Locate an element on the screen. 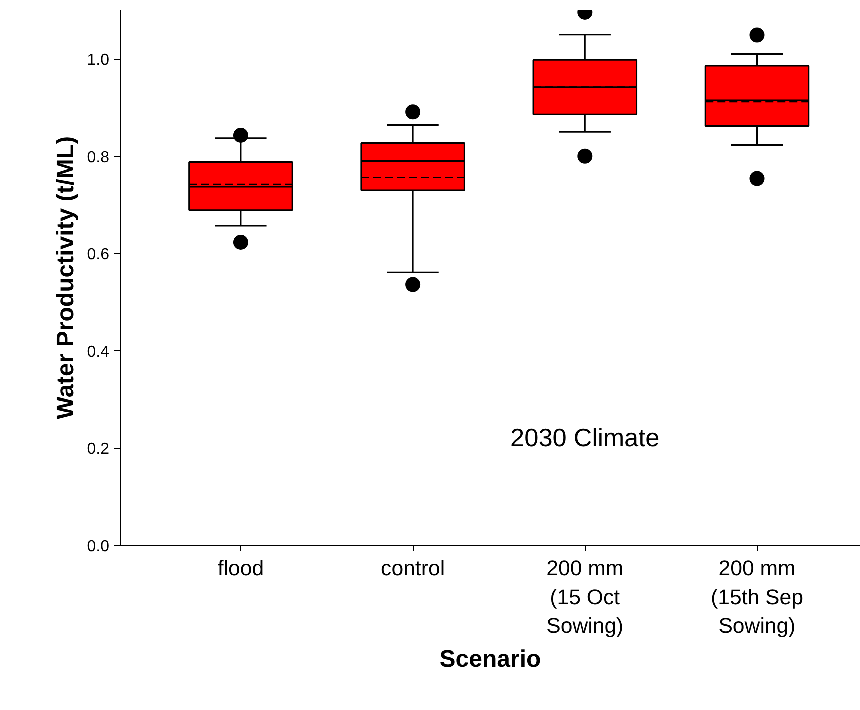 This screenshot has width=860, height=710. annotation: 2030 Climate is located at coordinates (585, 438).